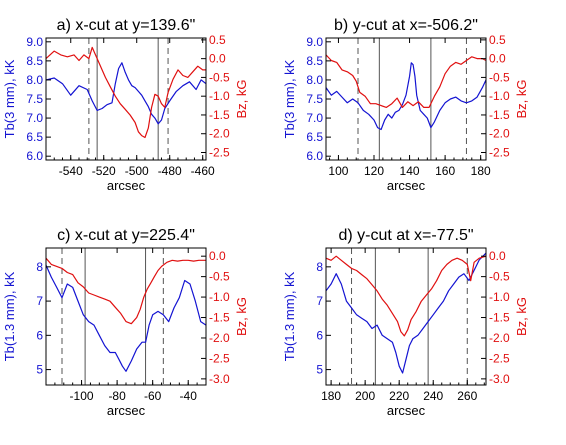  I want to click on x-tick-label: -520, so click(104, 171).